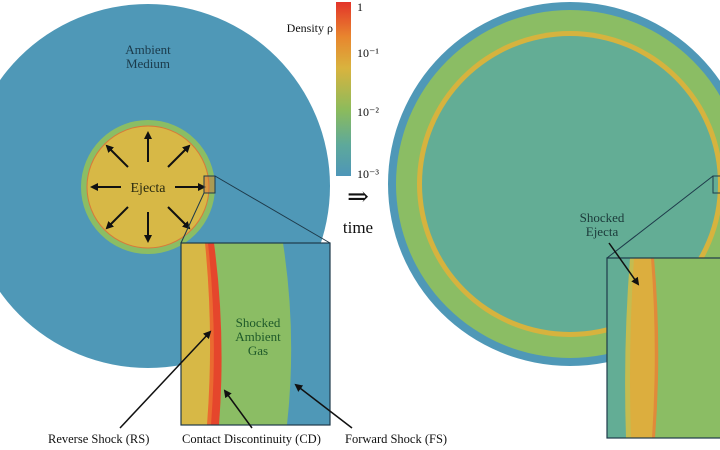 The width and height of the screenshot is (720, 450). Describe the element at coordinates (165, 379) in the screenshot. I see `rs-callout-arrow` at that location.